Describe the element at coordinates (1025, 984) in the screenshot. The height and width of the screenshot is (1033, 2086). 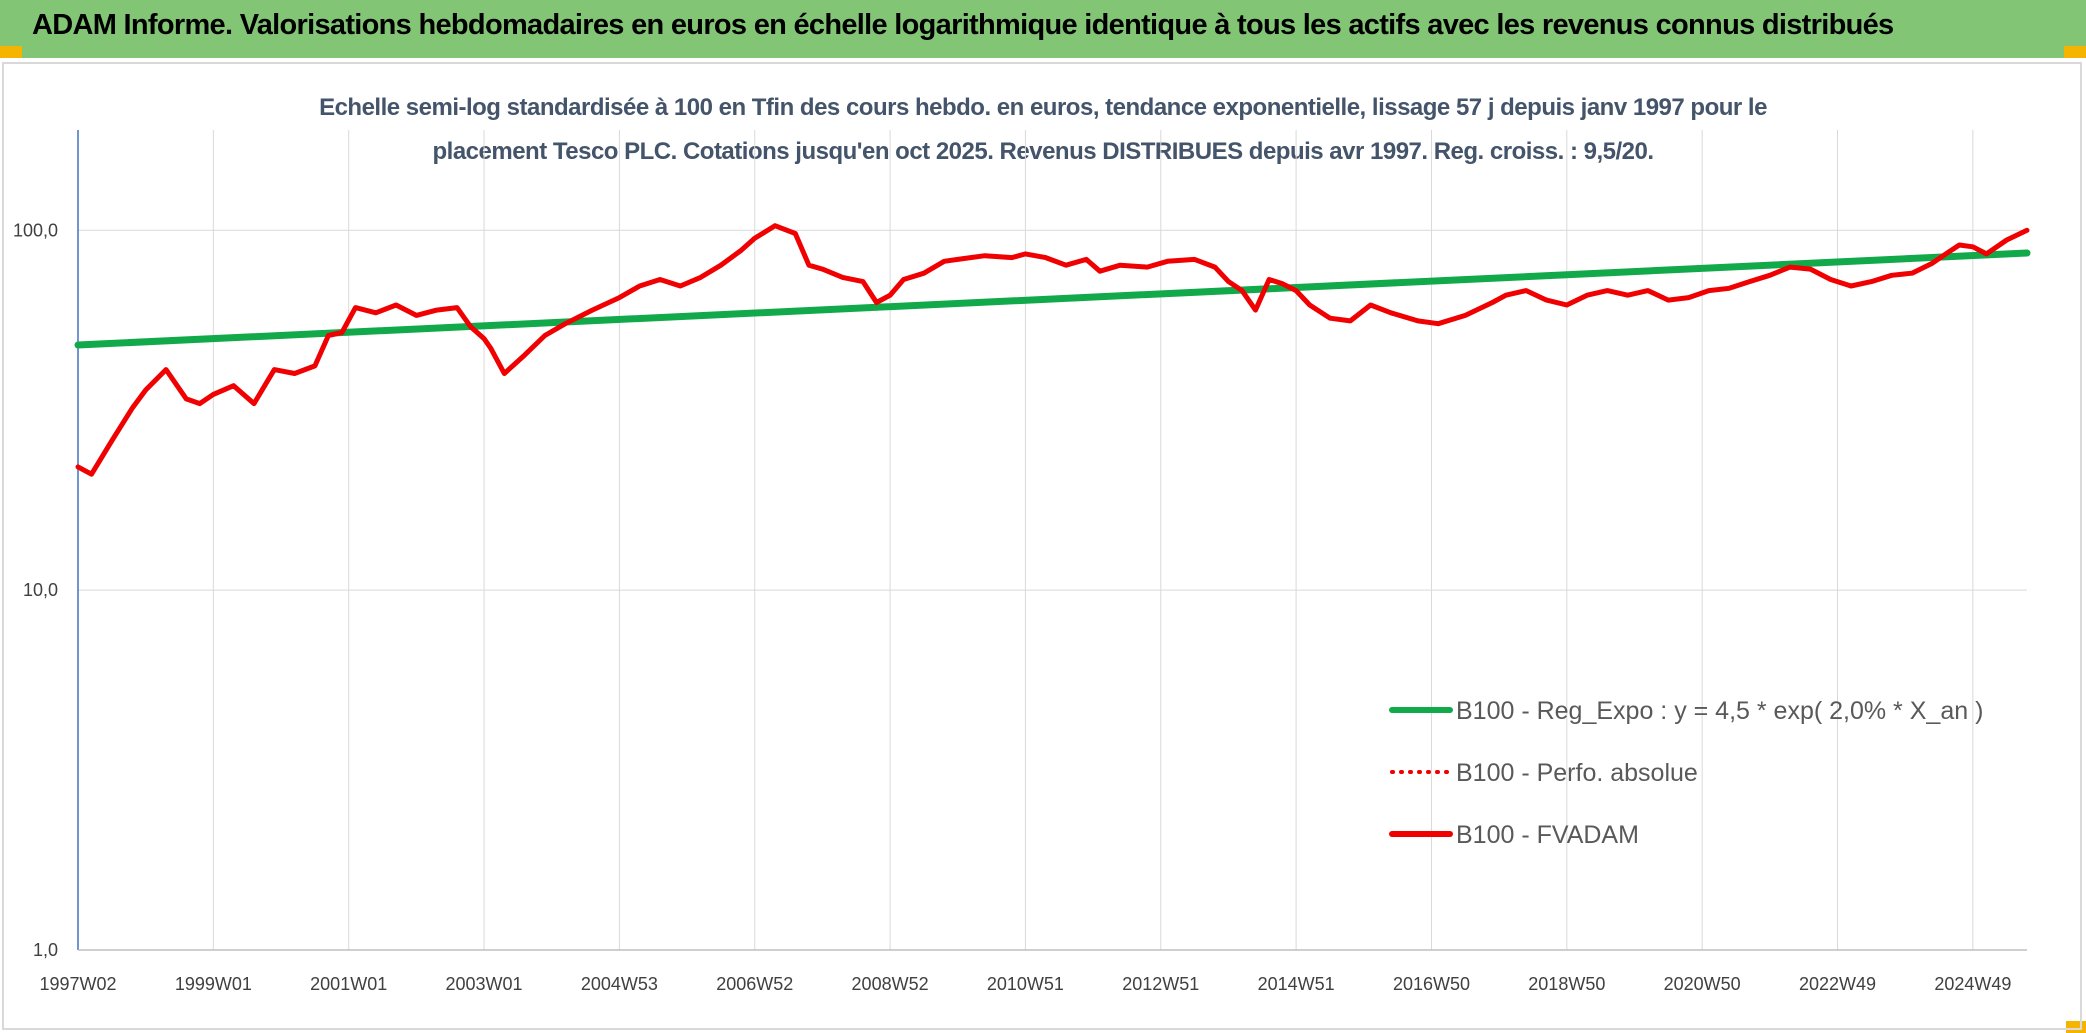
I see `x-tick-label: 2010W51` at that location.